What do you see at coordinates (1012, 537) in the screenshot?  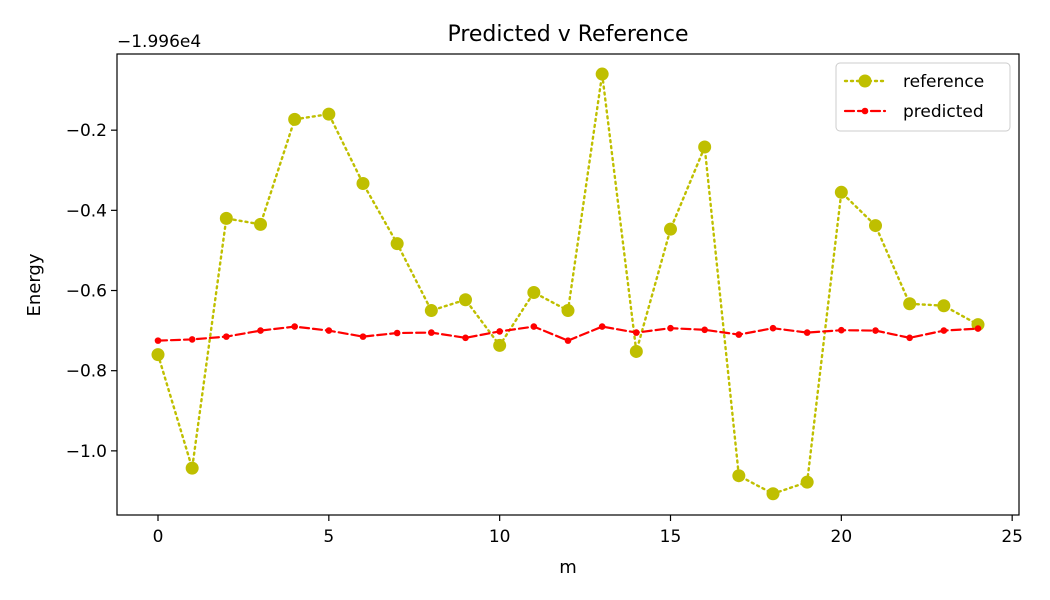 I see `x-tick-label: 25` at bounding box center [1012, 537].